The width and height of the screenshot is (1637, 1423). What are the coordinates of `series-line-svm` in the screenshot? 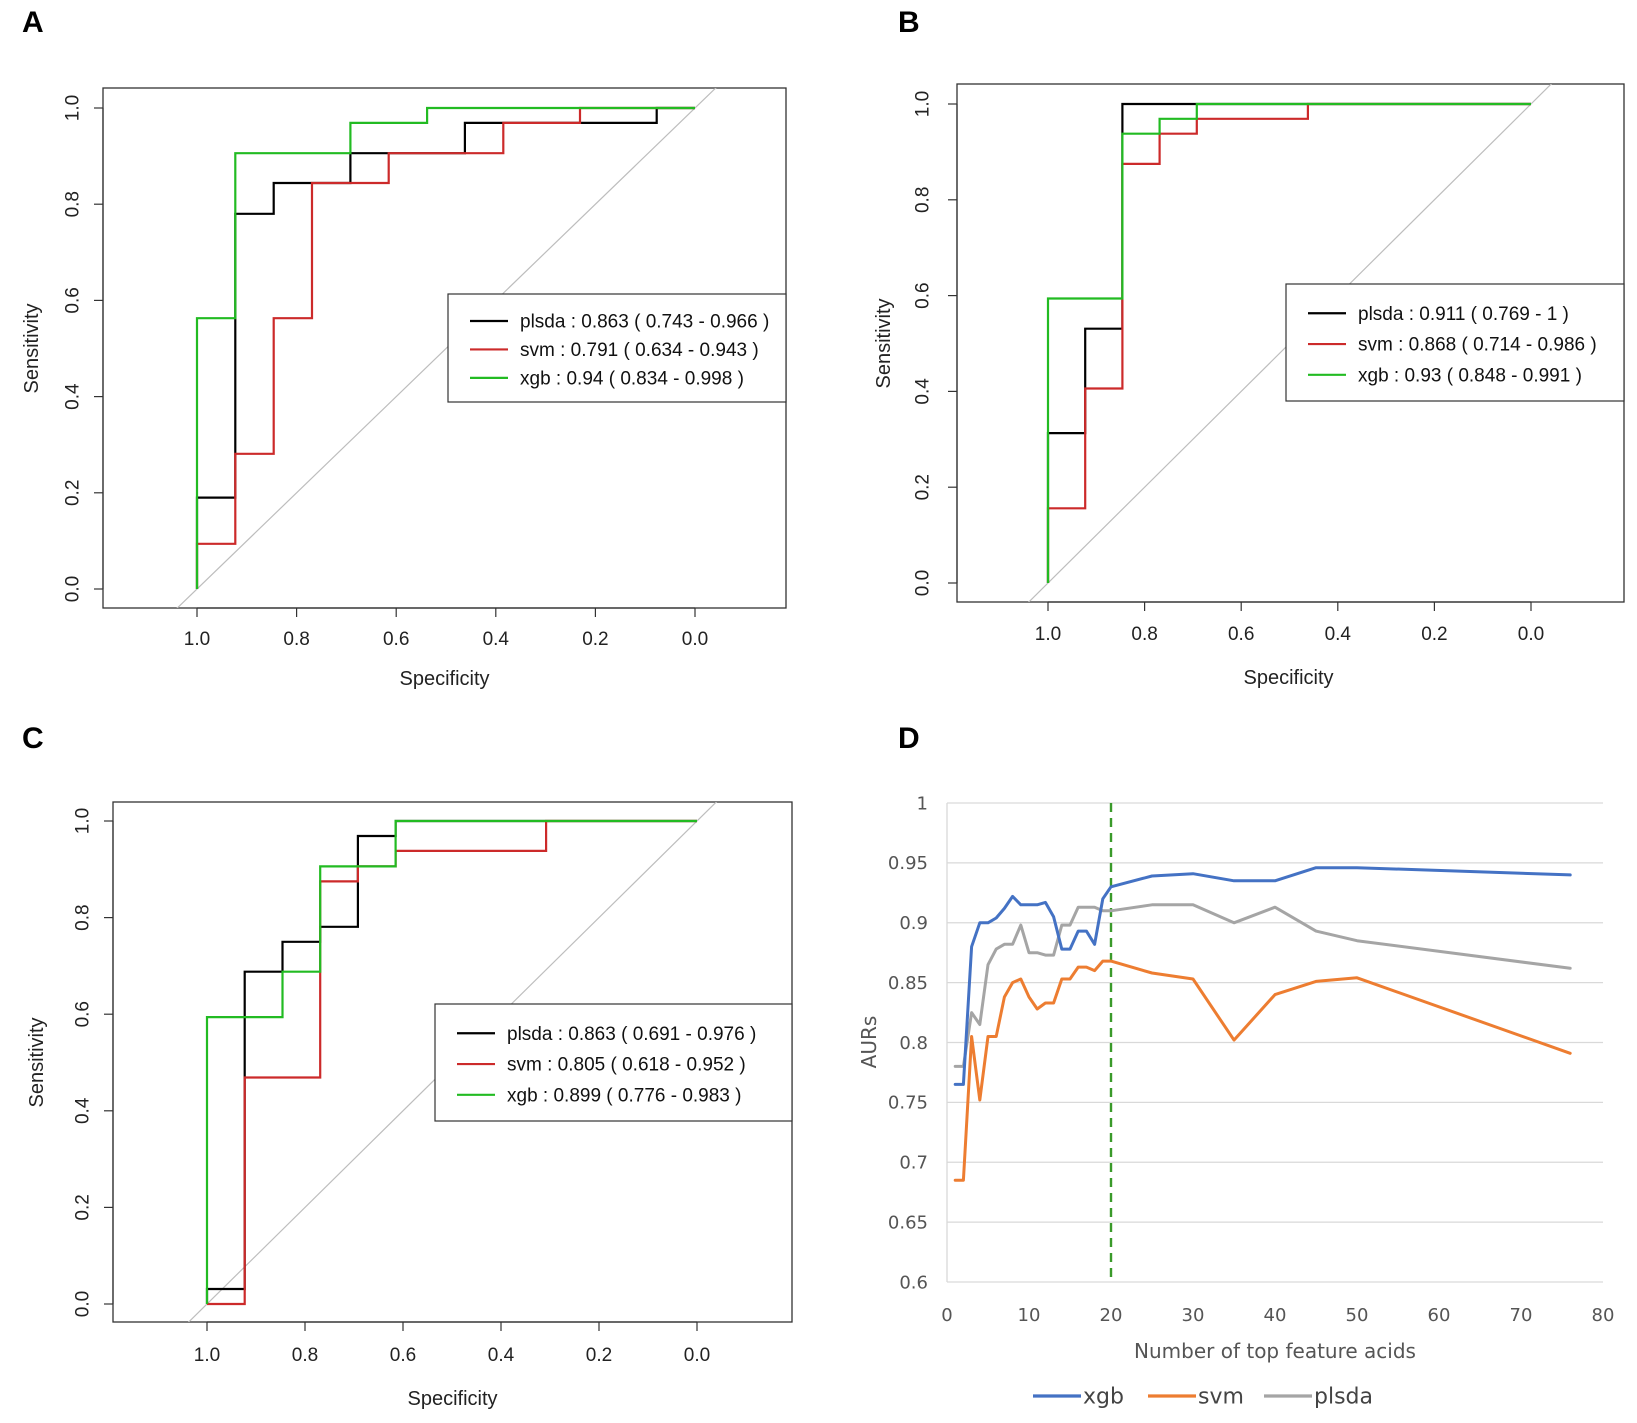 It's located at (1262, 1070).